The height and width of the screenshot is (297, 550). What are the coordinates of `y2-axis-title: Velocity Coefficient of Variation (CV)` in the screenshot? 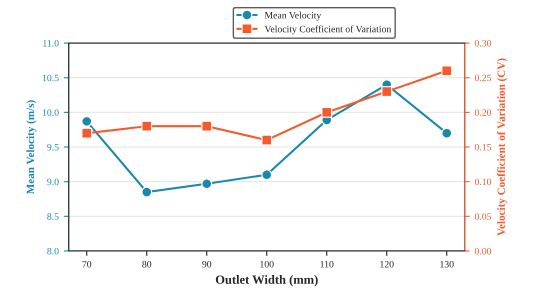 It's located at (502, 147).